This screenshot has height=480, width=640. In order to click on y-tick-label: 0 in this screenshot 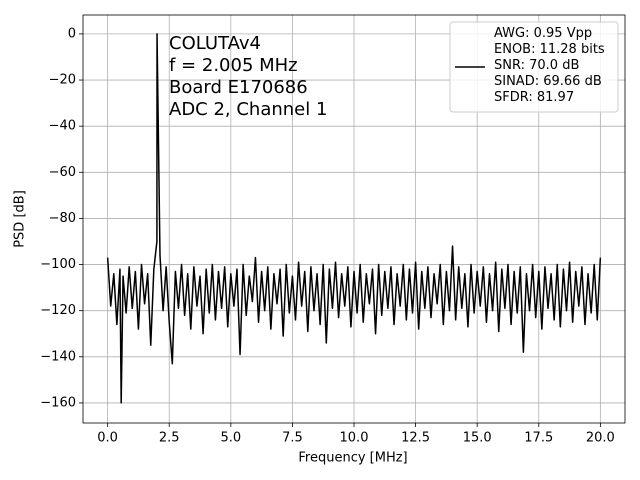, I will do `click(72, 33)`.